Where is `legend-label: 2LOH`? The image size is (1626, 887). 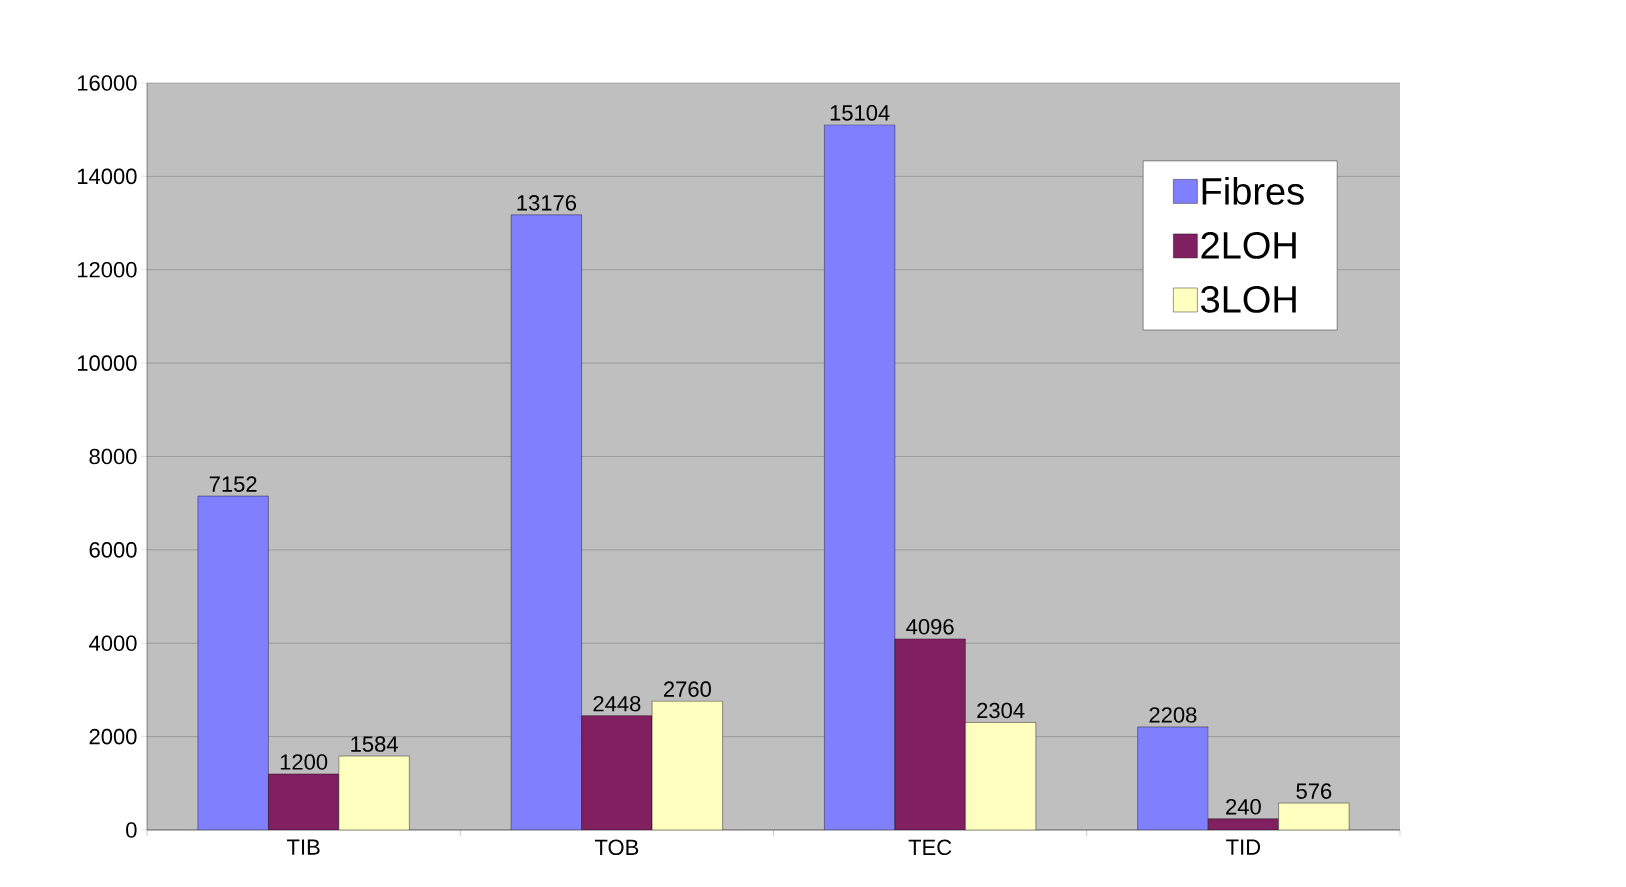
legend-label: 2LOH is located at coordinates (1248, 245).